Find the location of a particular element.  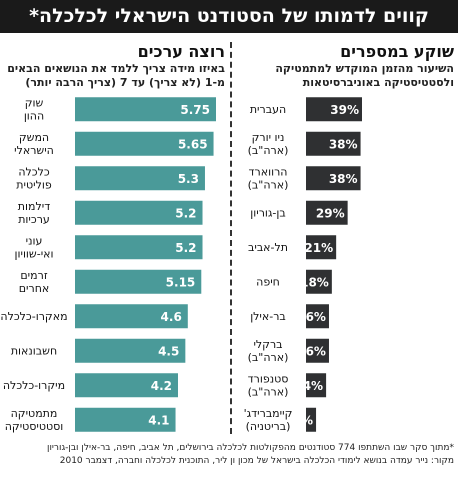

left-bar-value-3: 5.3 is located at coordinates (188, 179).